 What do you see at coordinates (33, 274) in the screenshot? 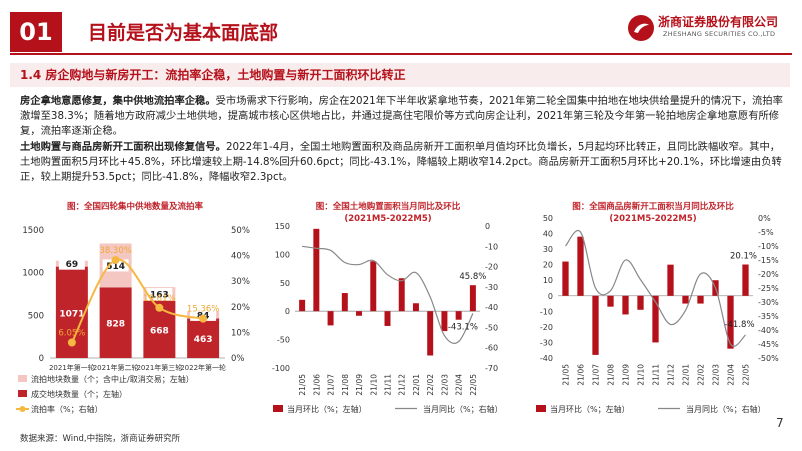
I see `y-left-tick-label: 1000` at bounding box center [33, 274].